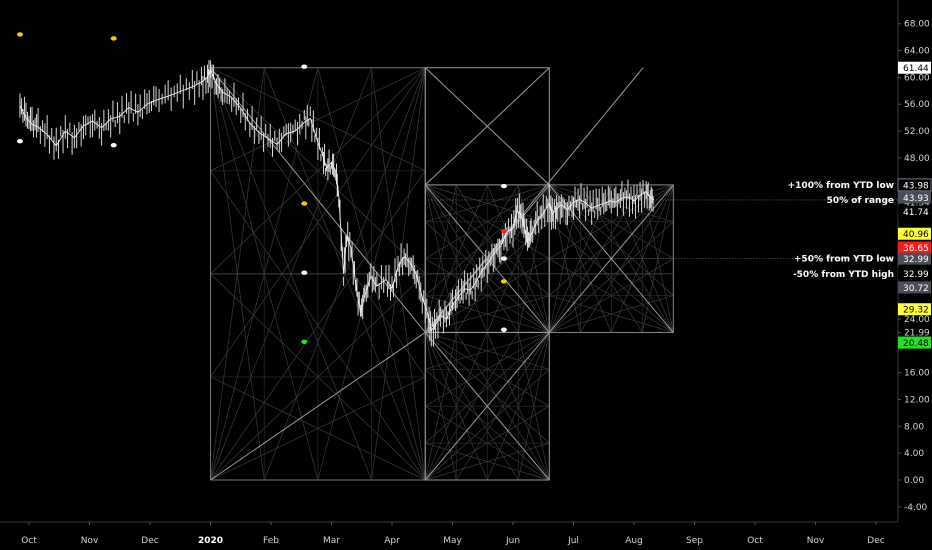 The image size is (932, 550). Describe the element at coordinates (917, 159) in the screenshot. I see `price-tick-label: 48.00` at that location.